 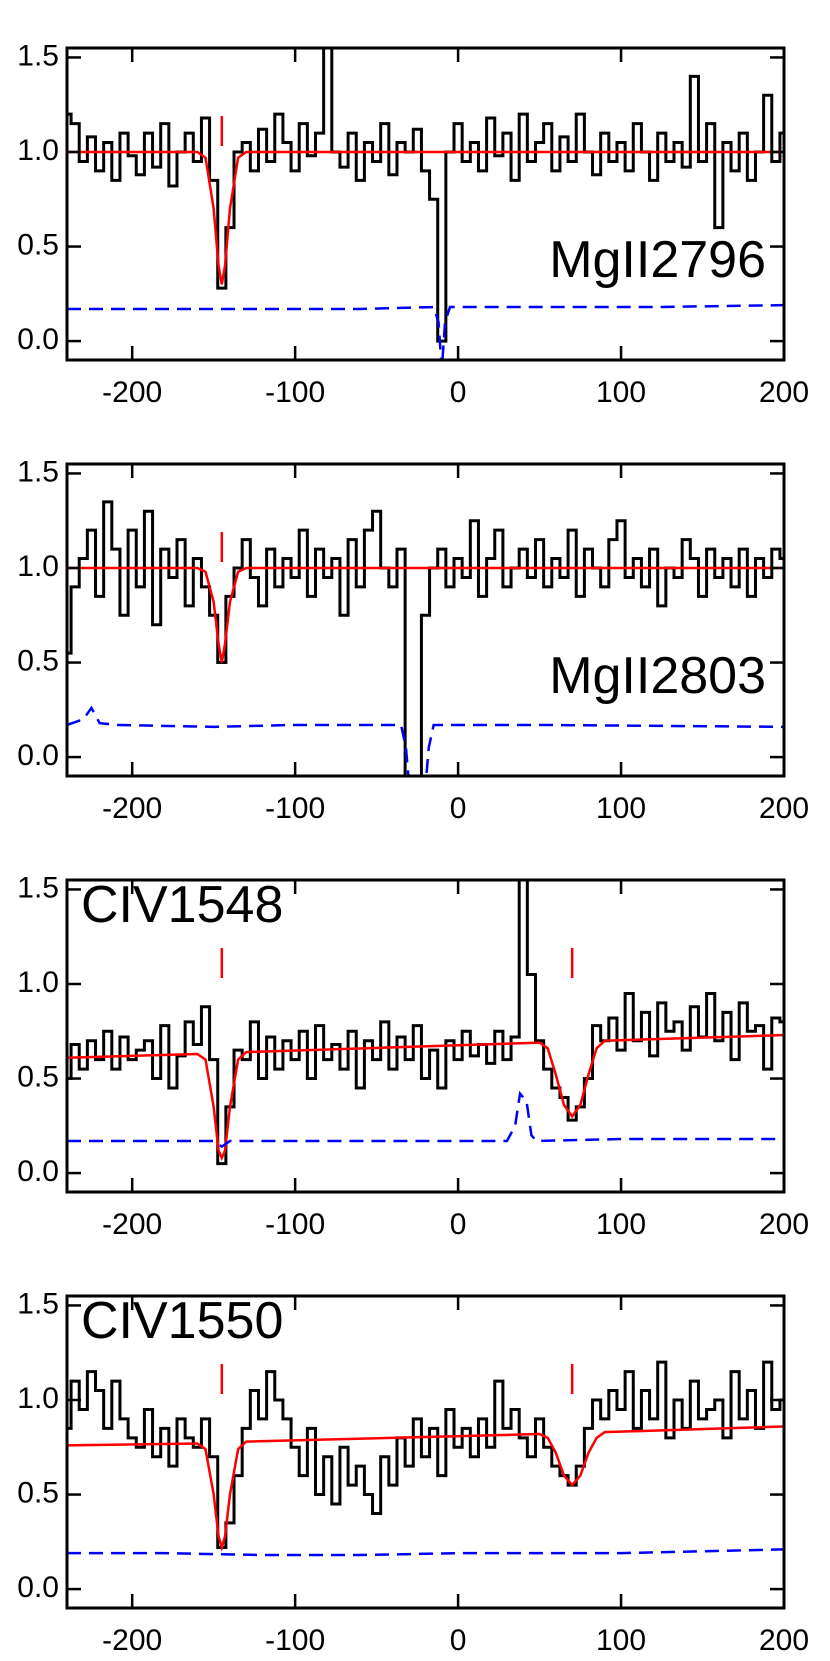 I want to click on line-label: MgII2796, so click(x=657, y=260).